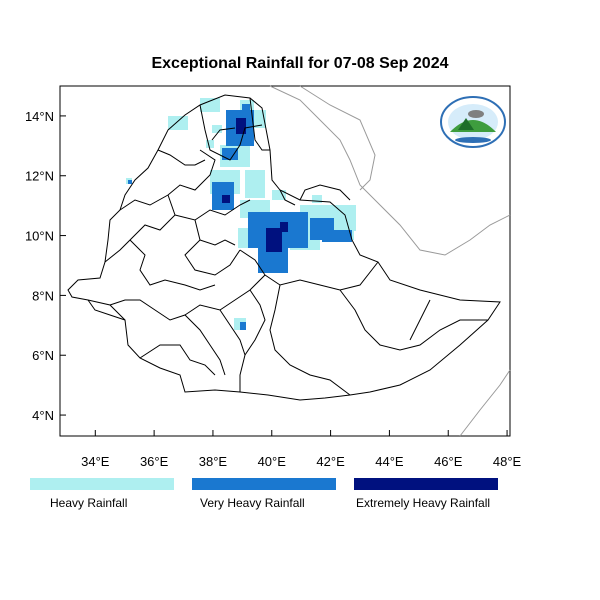  What do you see at coordinates (43, 355) in the screenshot?
I see `lat-tick-label: 6°N` at bounding box center [43, 355].